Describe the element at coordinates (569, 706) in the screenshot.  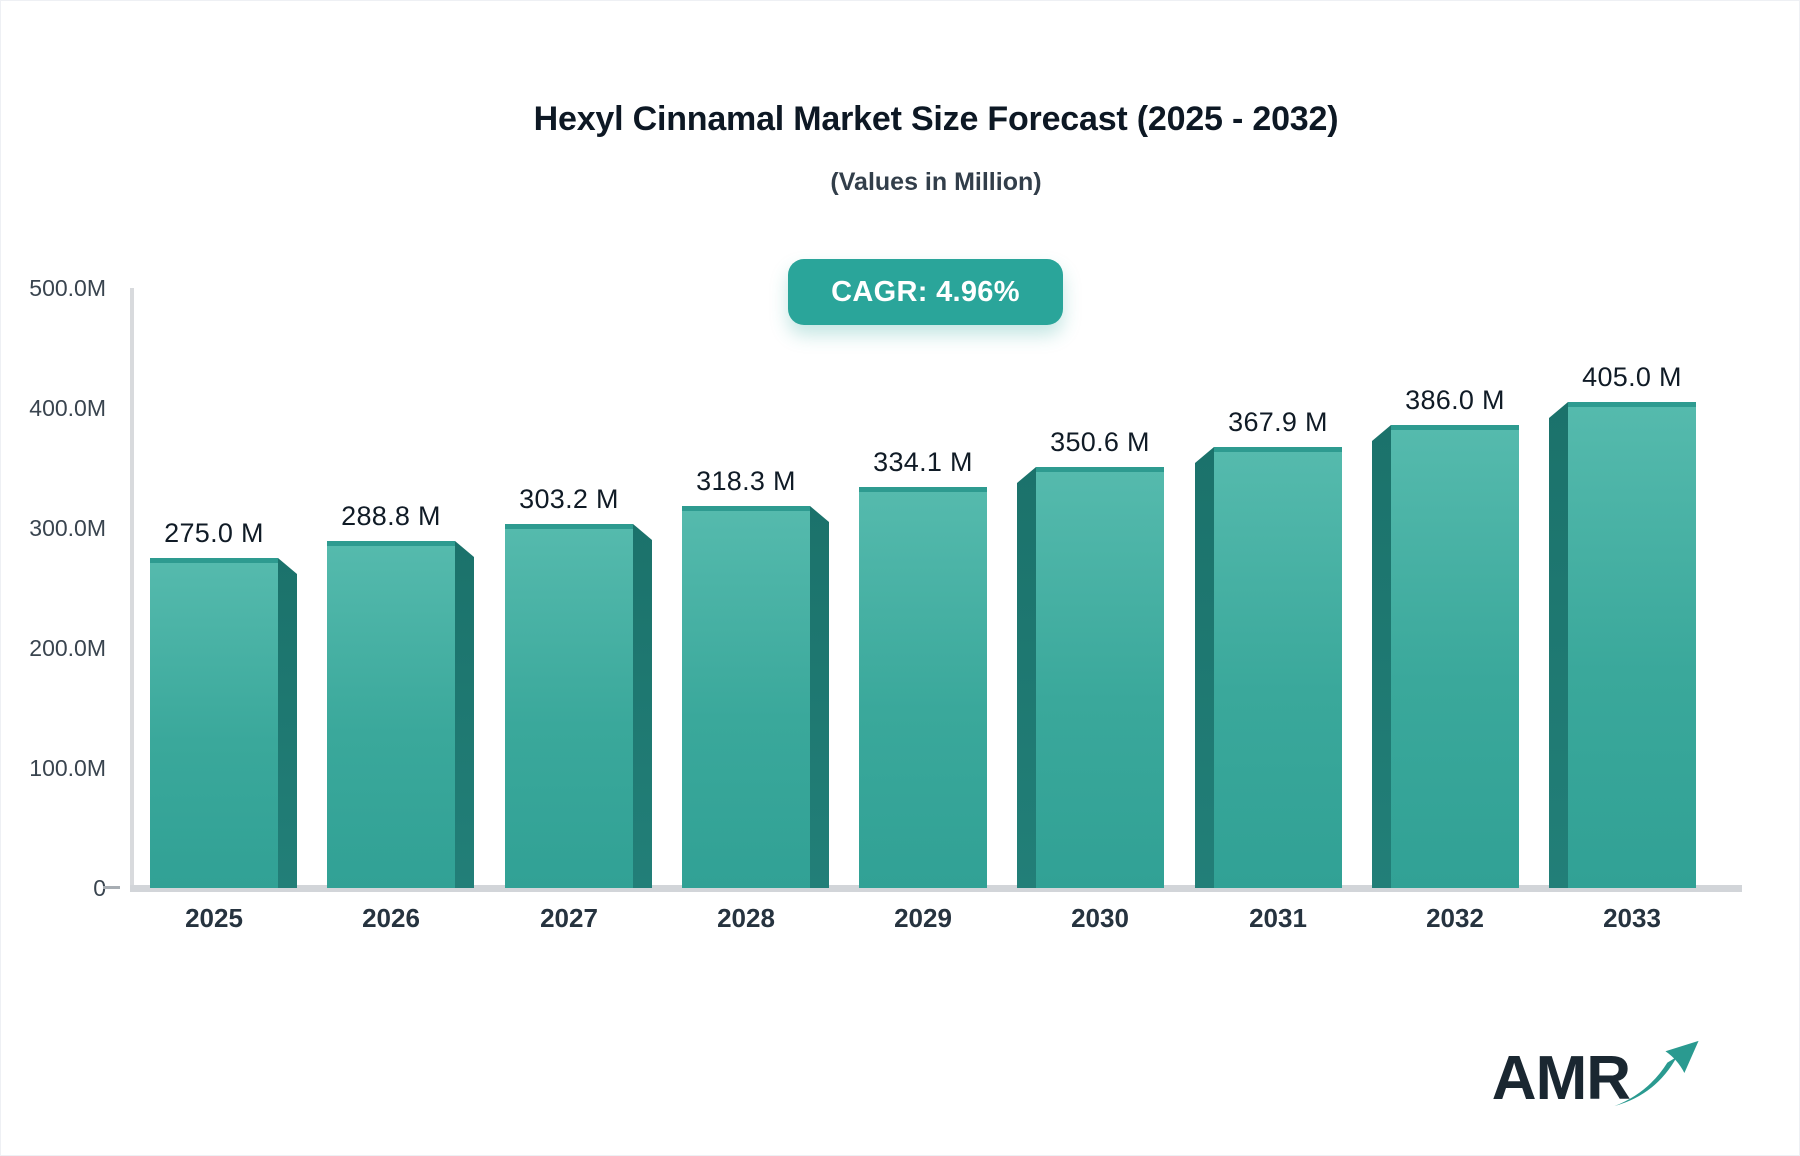
I see `bar-2027` at that location.